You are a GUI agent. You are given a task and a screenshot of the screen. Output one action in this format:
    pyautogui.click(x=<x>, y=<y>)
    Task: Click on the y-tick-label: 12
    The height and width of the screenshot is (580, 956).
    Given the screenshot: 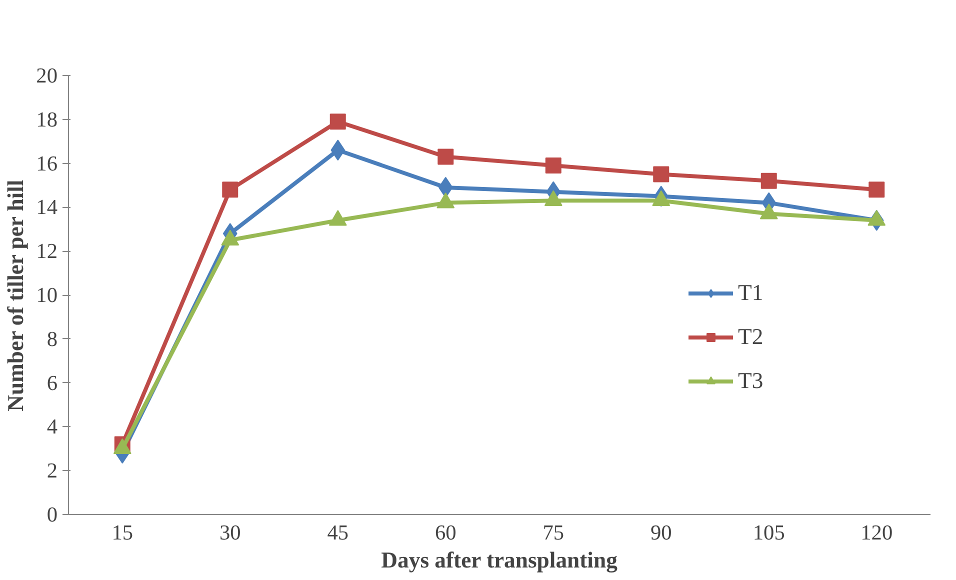 What is the action you would take?
    pyautogui.click(x=47, y=251)
    